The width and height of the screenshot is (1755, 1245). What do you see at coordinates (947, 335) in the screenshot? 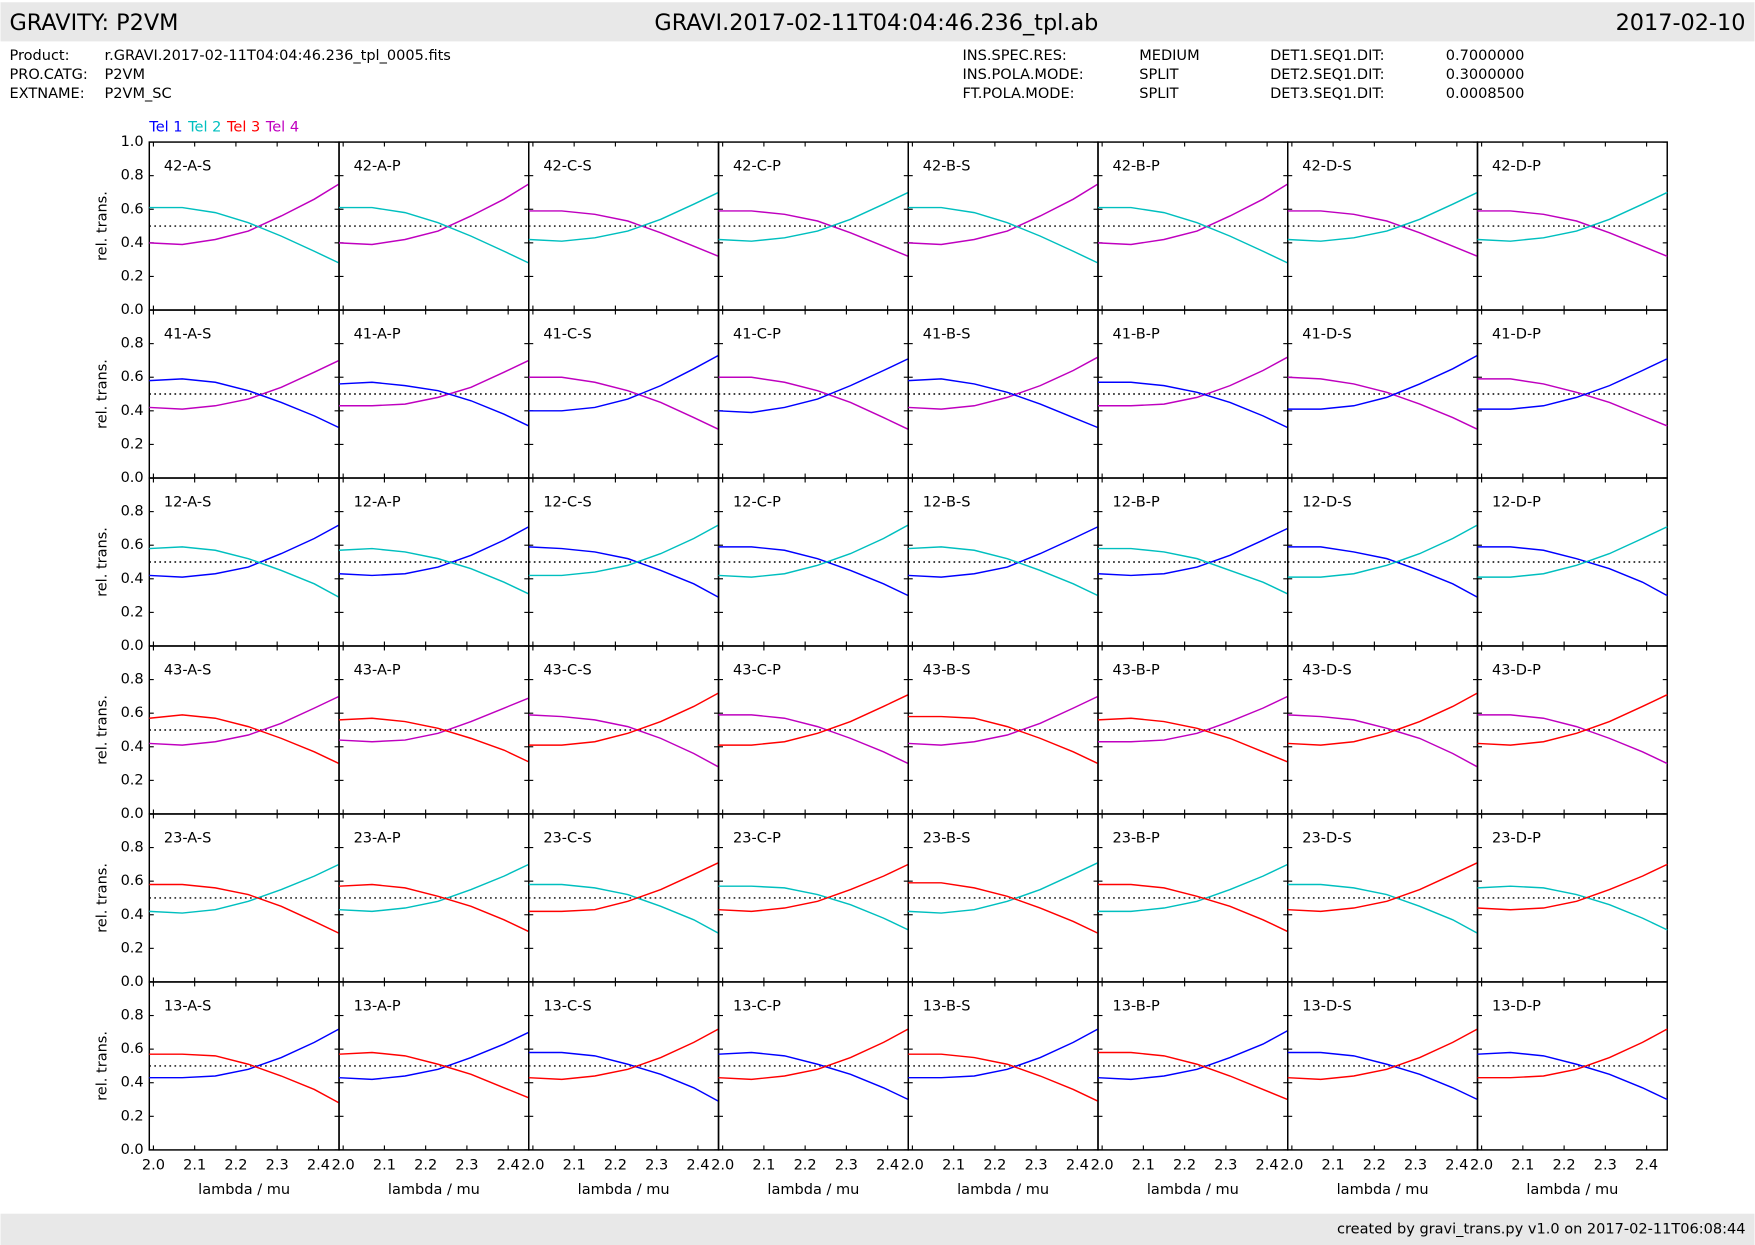
I see `panel-title: 41-B-S` at bounding box center [947, 335].